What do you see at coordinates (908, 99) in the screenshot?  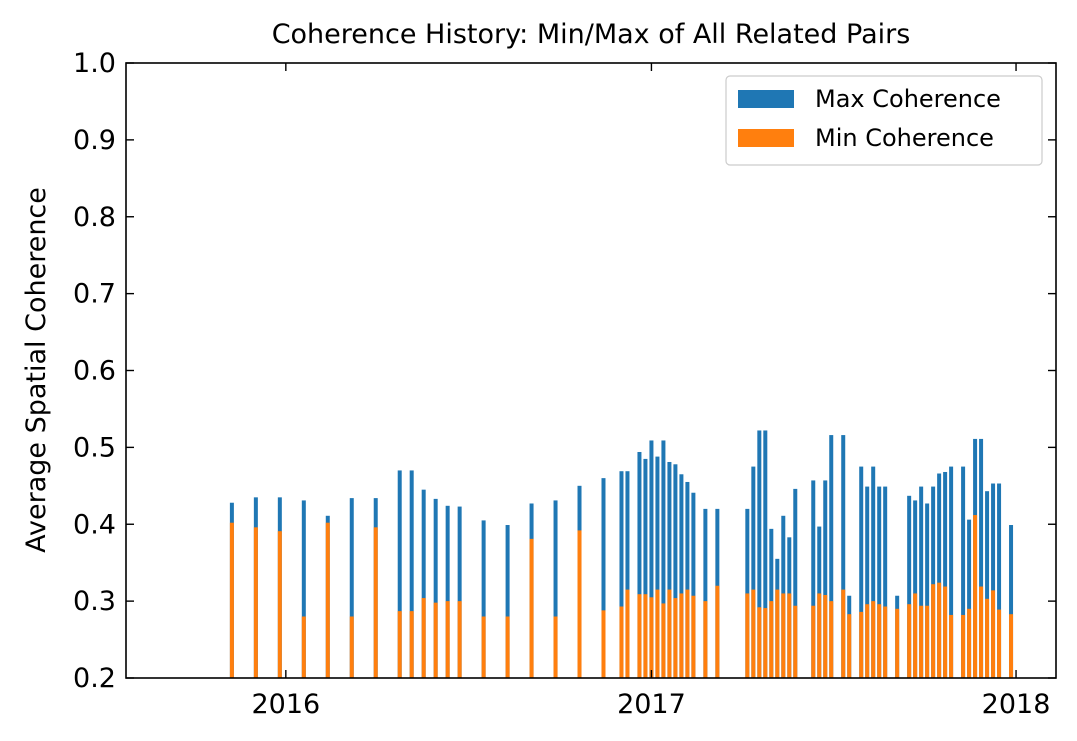 I see `legend-label-max: Max Coherence` at bounding box center [908, 99].